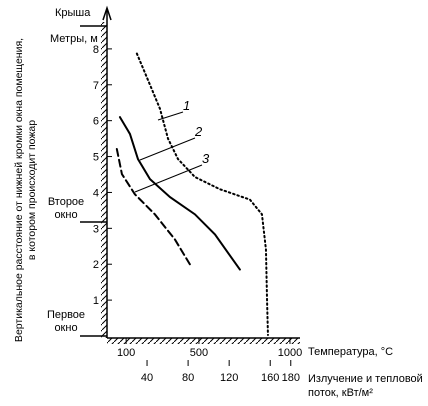 This screenshot has width=428, height=406. I want to click on y-arrow, so click(107, 13).